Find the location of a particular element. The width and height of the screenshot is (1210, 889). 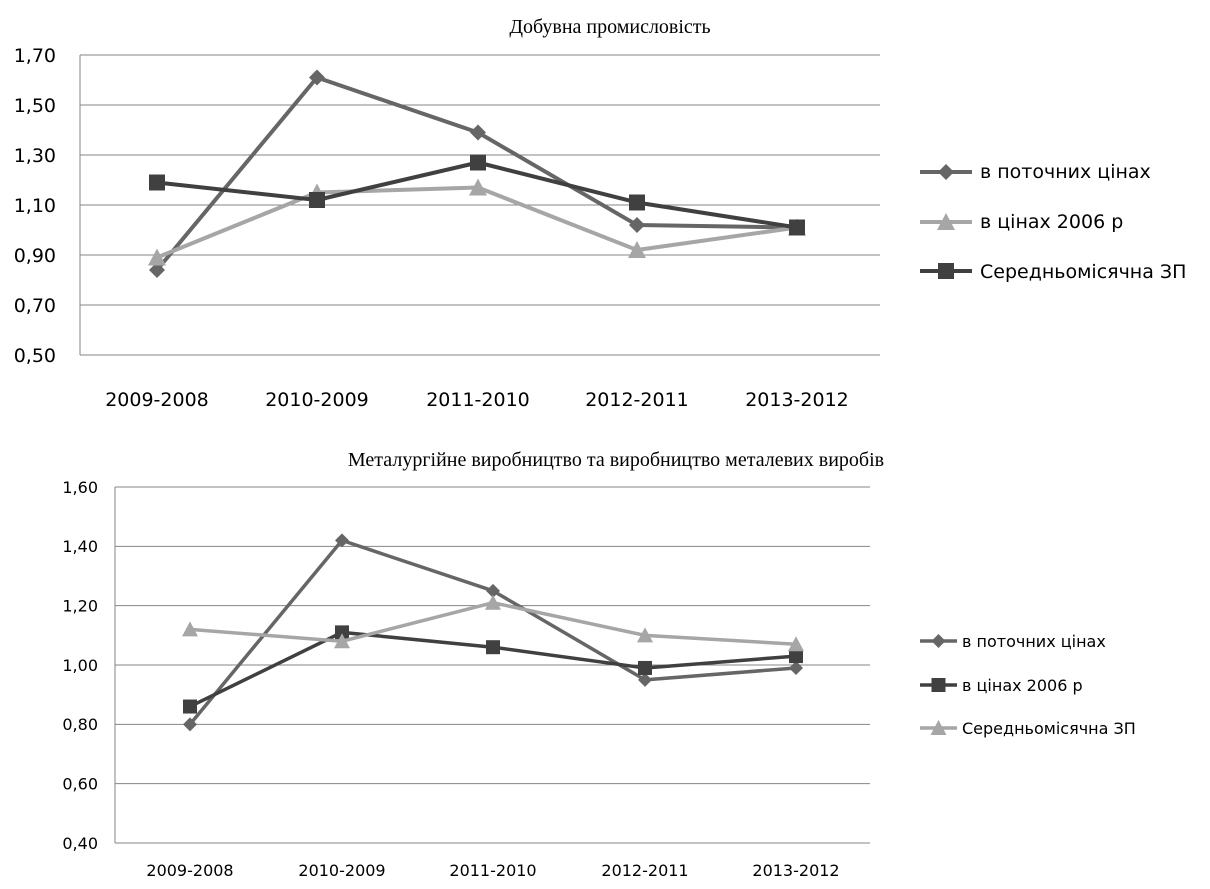

y-tick-label: 1,70 is located at coordinates (35, 56).